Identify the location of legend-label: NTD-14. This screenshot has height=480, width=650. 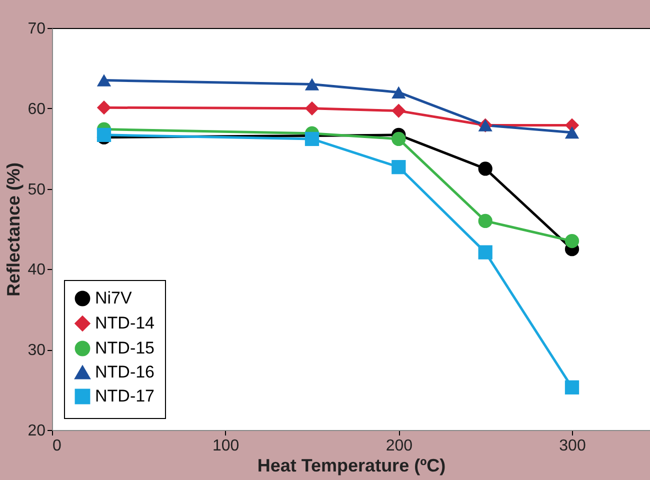
(125, 323).